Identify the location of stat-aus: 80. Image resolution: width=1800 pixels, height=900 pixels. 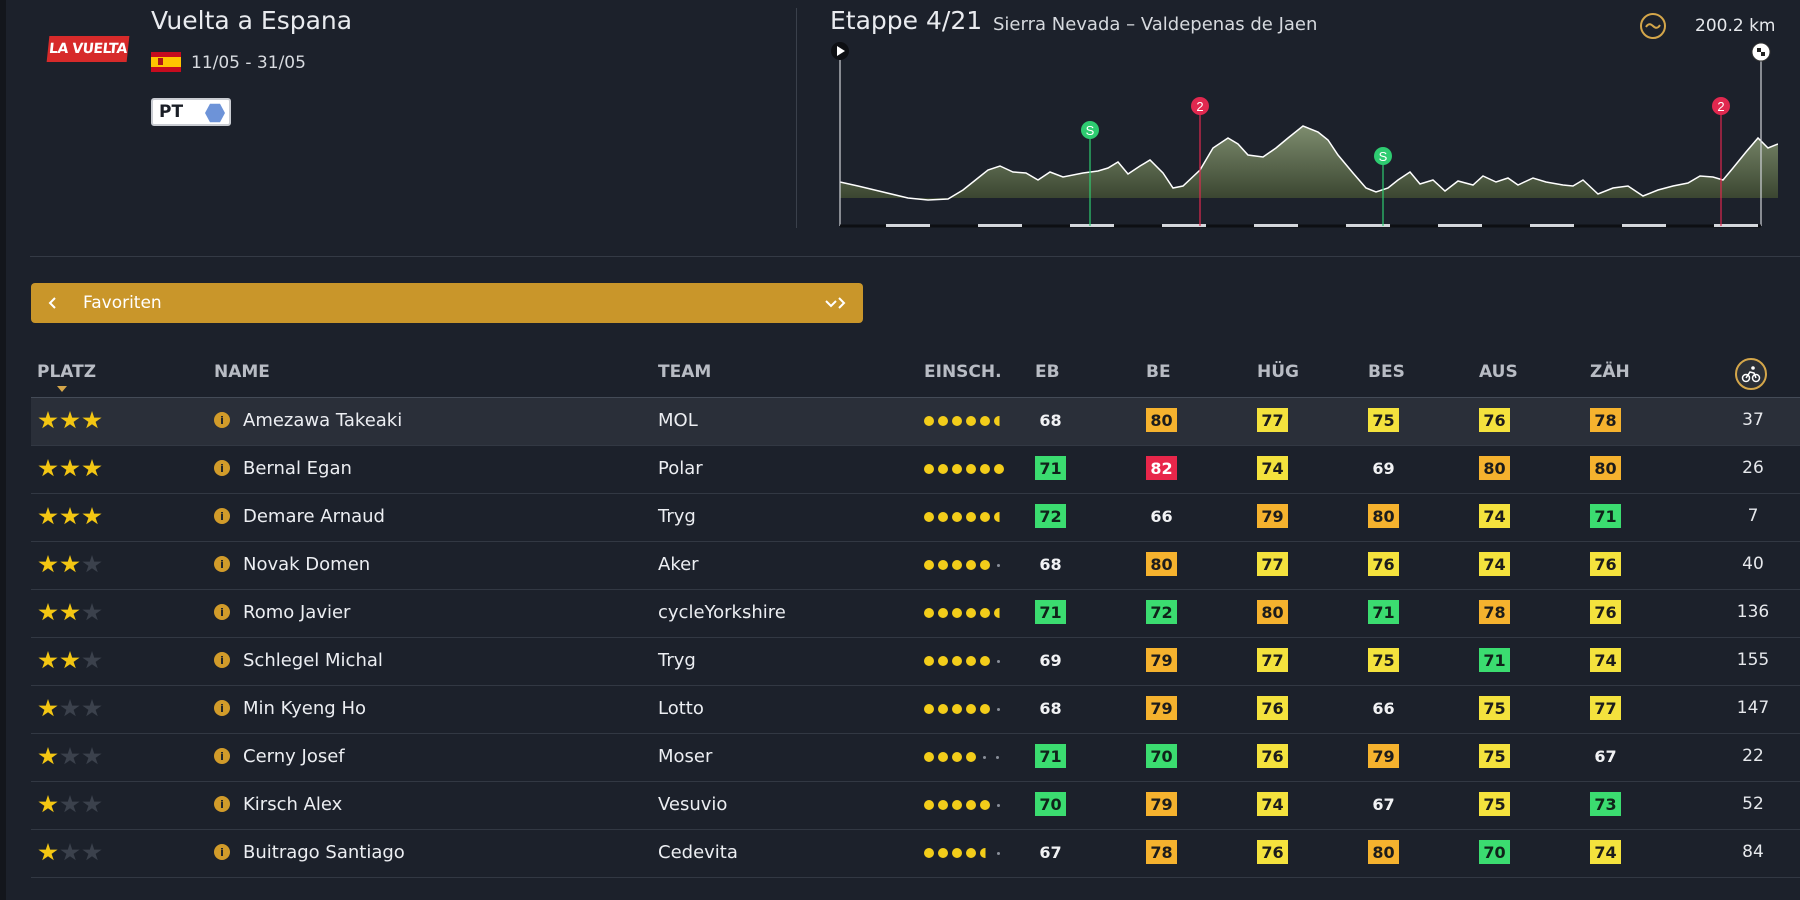
(1494, 468).